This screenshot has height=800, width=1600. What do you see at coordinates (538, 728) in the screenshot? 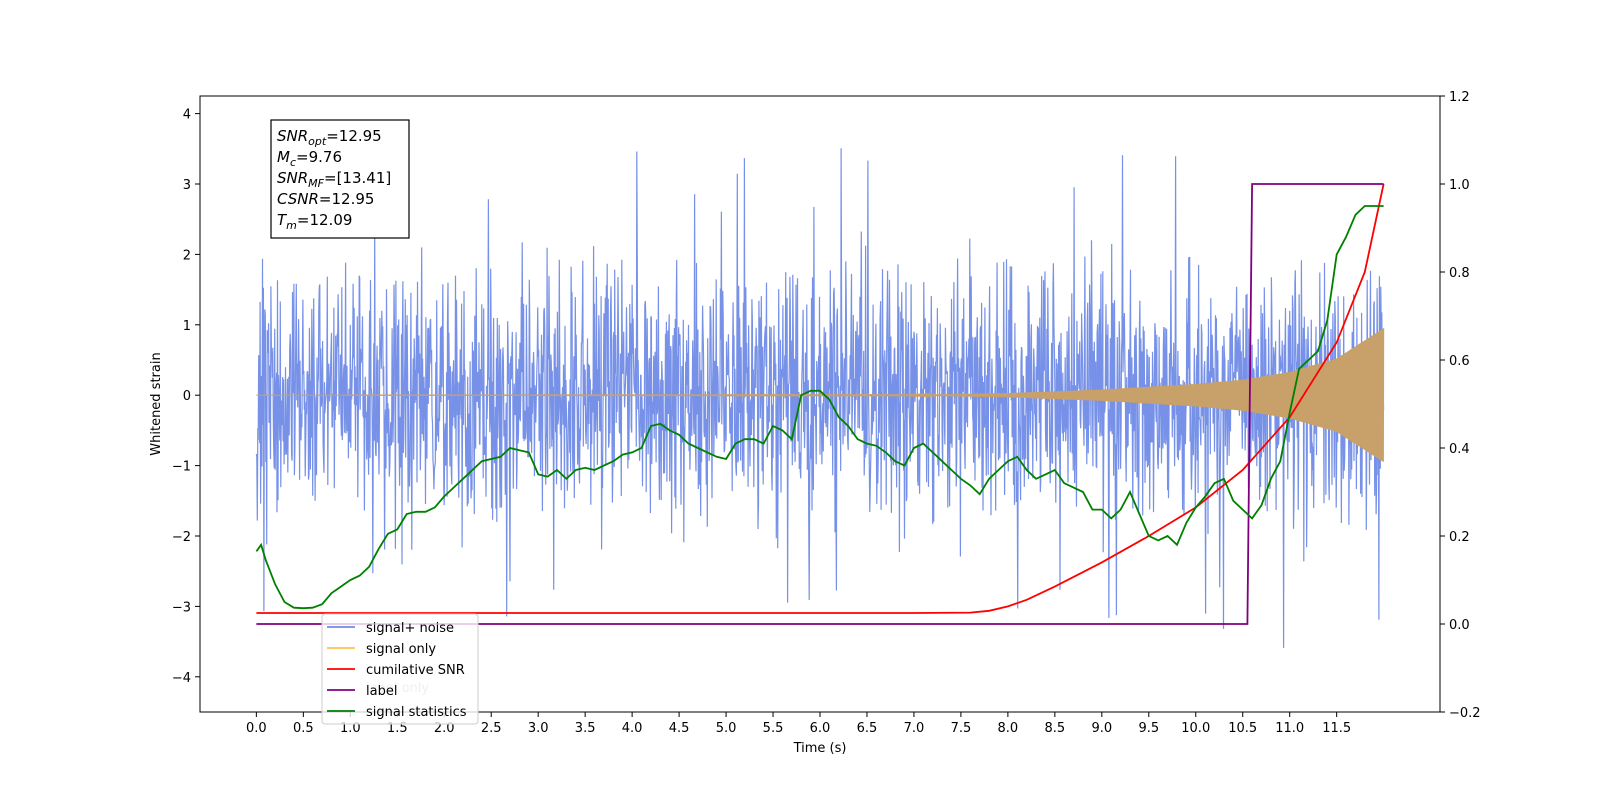
I see `x-tick-label: 3.0` at bounding box center [538, 728].